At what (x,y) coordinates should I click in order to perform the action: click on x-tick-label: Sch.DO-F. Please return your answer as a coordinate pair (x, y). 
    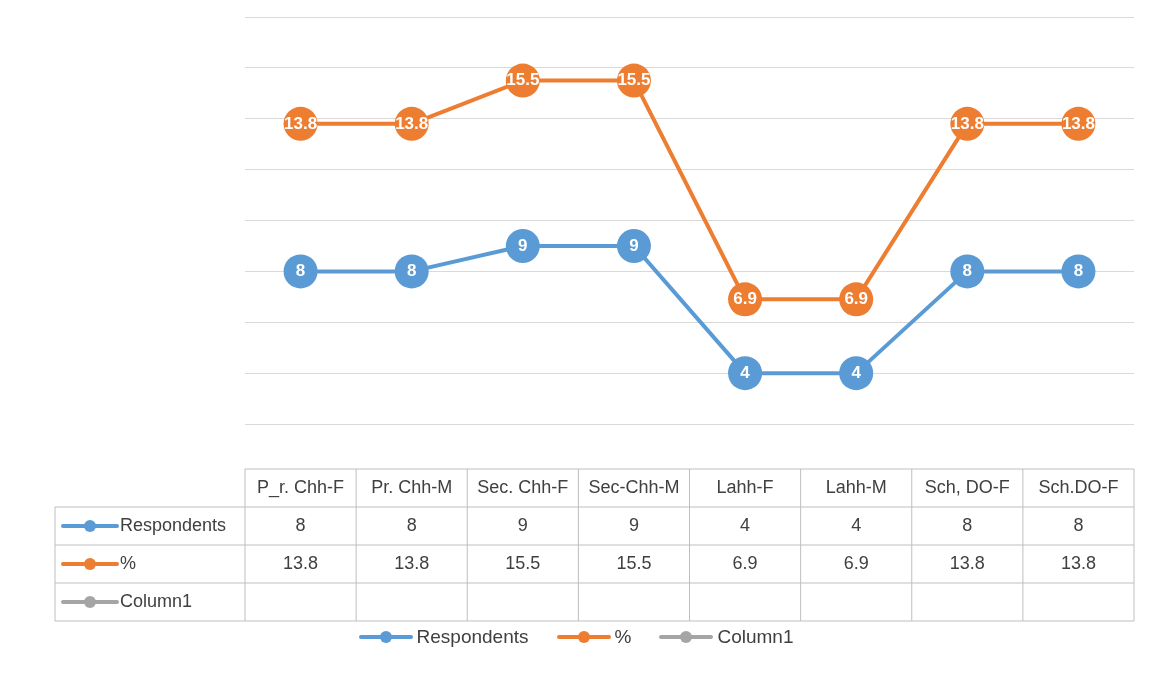
    Looking at the image, I should click on (1078, 486).